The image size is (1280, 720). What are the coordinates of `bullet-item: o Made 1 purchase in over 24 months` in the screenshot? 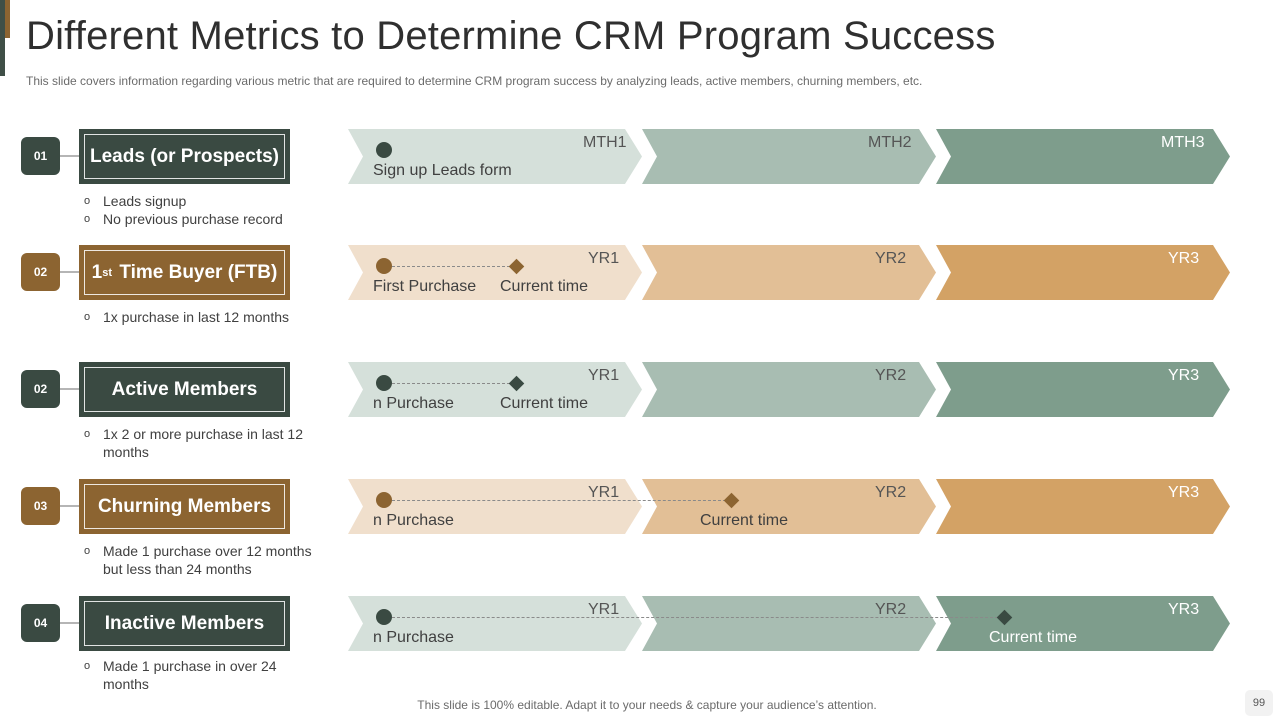 It's located at (184, 675).